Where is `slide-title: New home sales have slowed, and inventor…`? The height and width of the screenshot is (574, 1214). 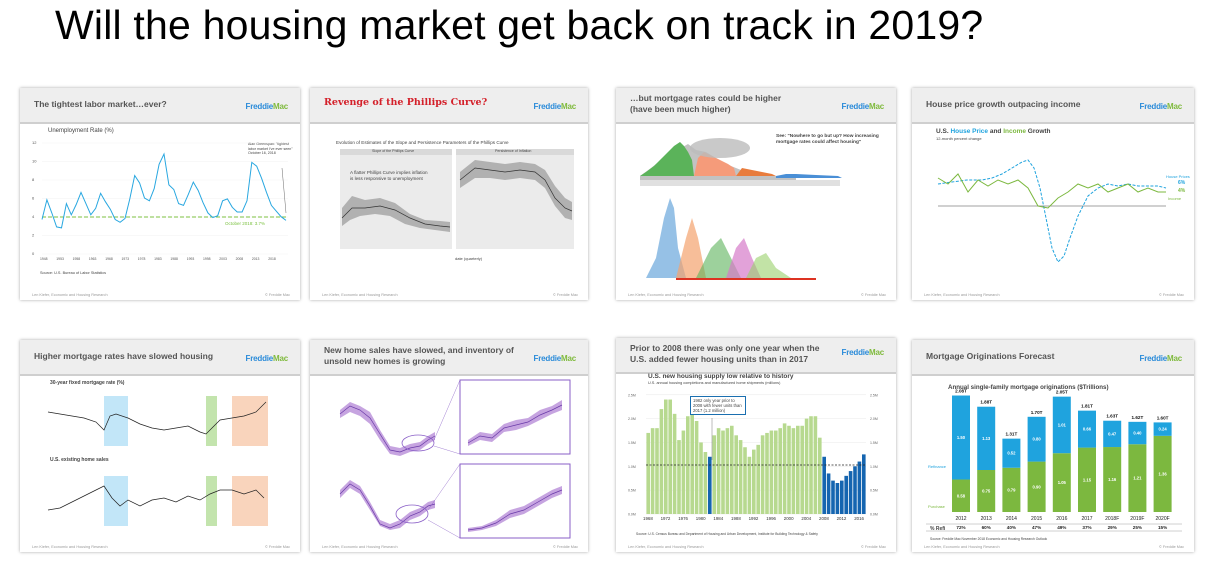
slide-title: New home sales have slowed, and inventor… is located at coordinates (419, 355).